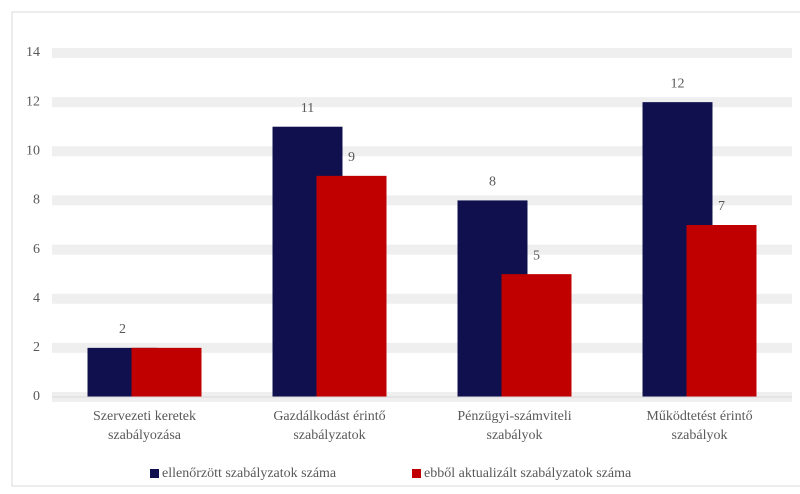 This screenshot has width=800, height=494. I want to click on y-tick-label: 12, so click(33, 101).